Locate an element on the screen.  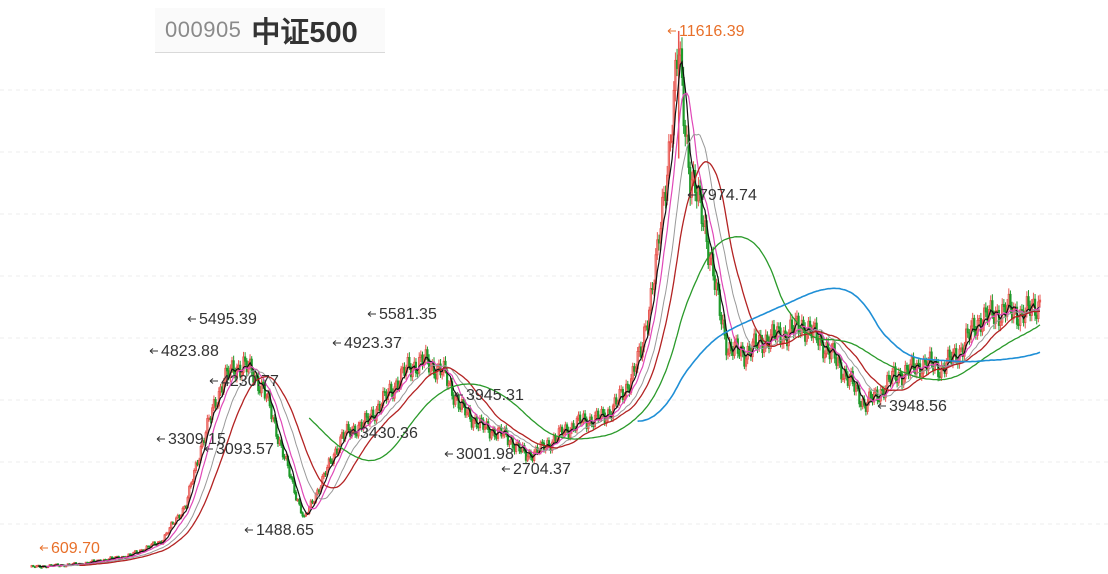
annotation-label: 4230.77 is located at coordinates (250, 381).